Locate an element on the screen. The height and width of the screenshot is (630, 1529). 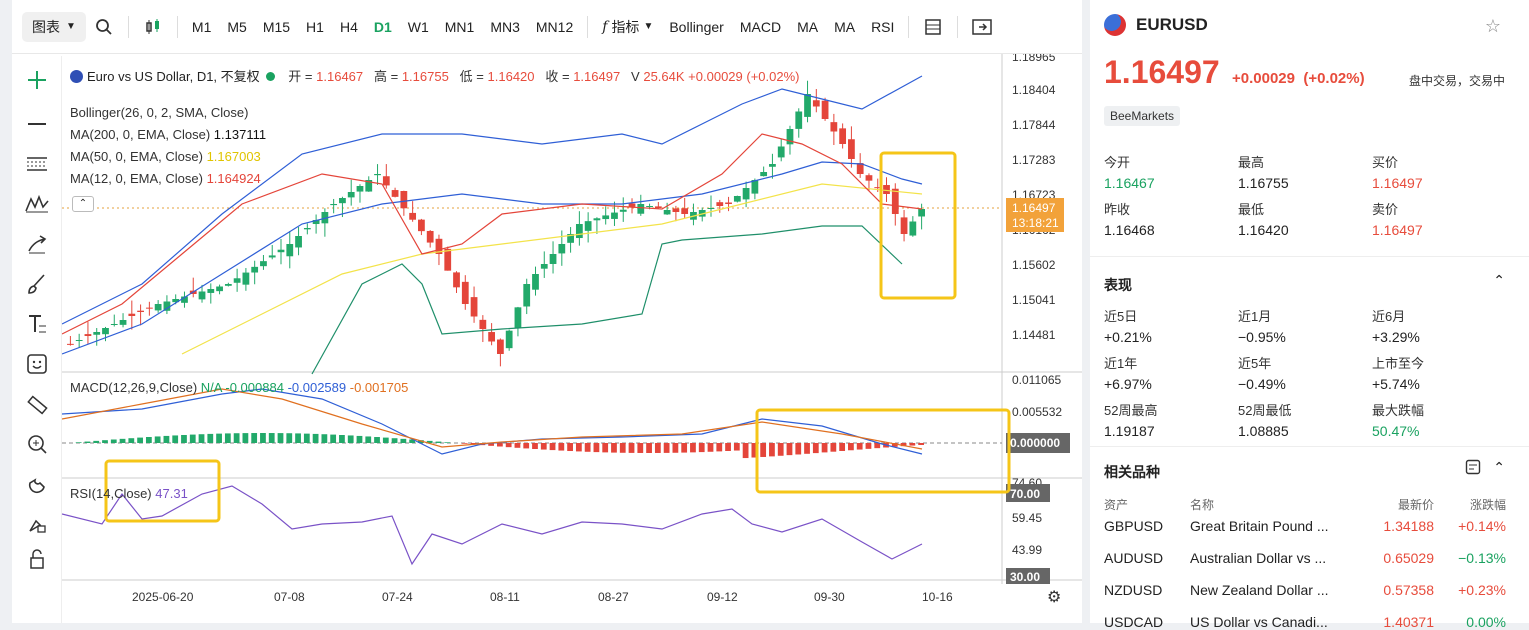
timeframe-mn12: MN12 is located at coordinates (554, 27).